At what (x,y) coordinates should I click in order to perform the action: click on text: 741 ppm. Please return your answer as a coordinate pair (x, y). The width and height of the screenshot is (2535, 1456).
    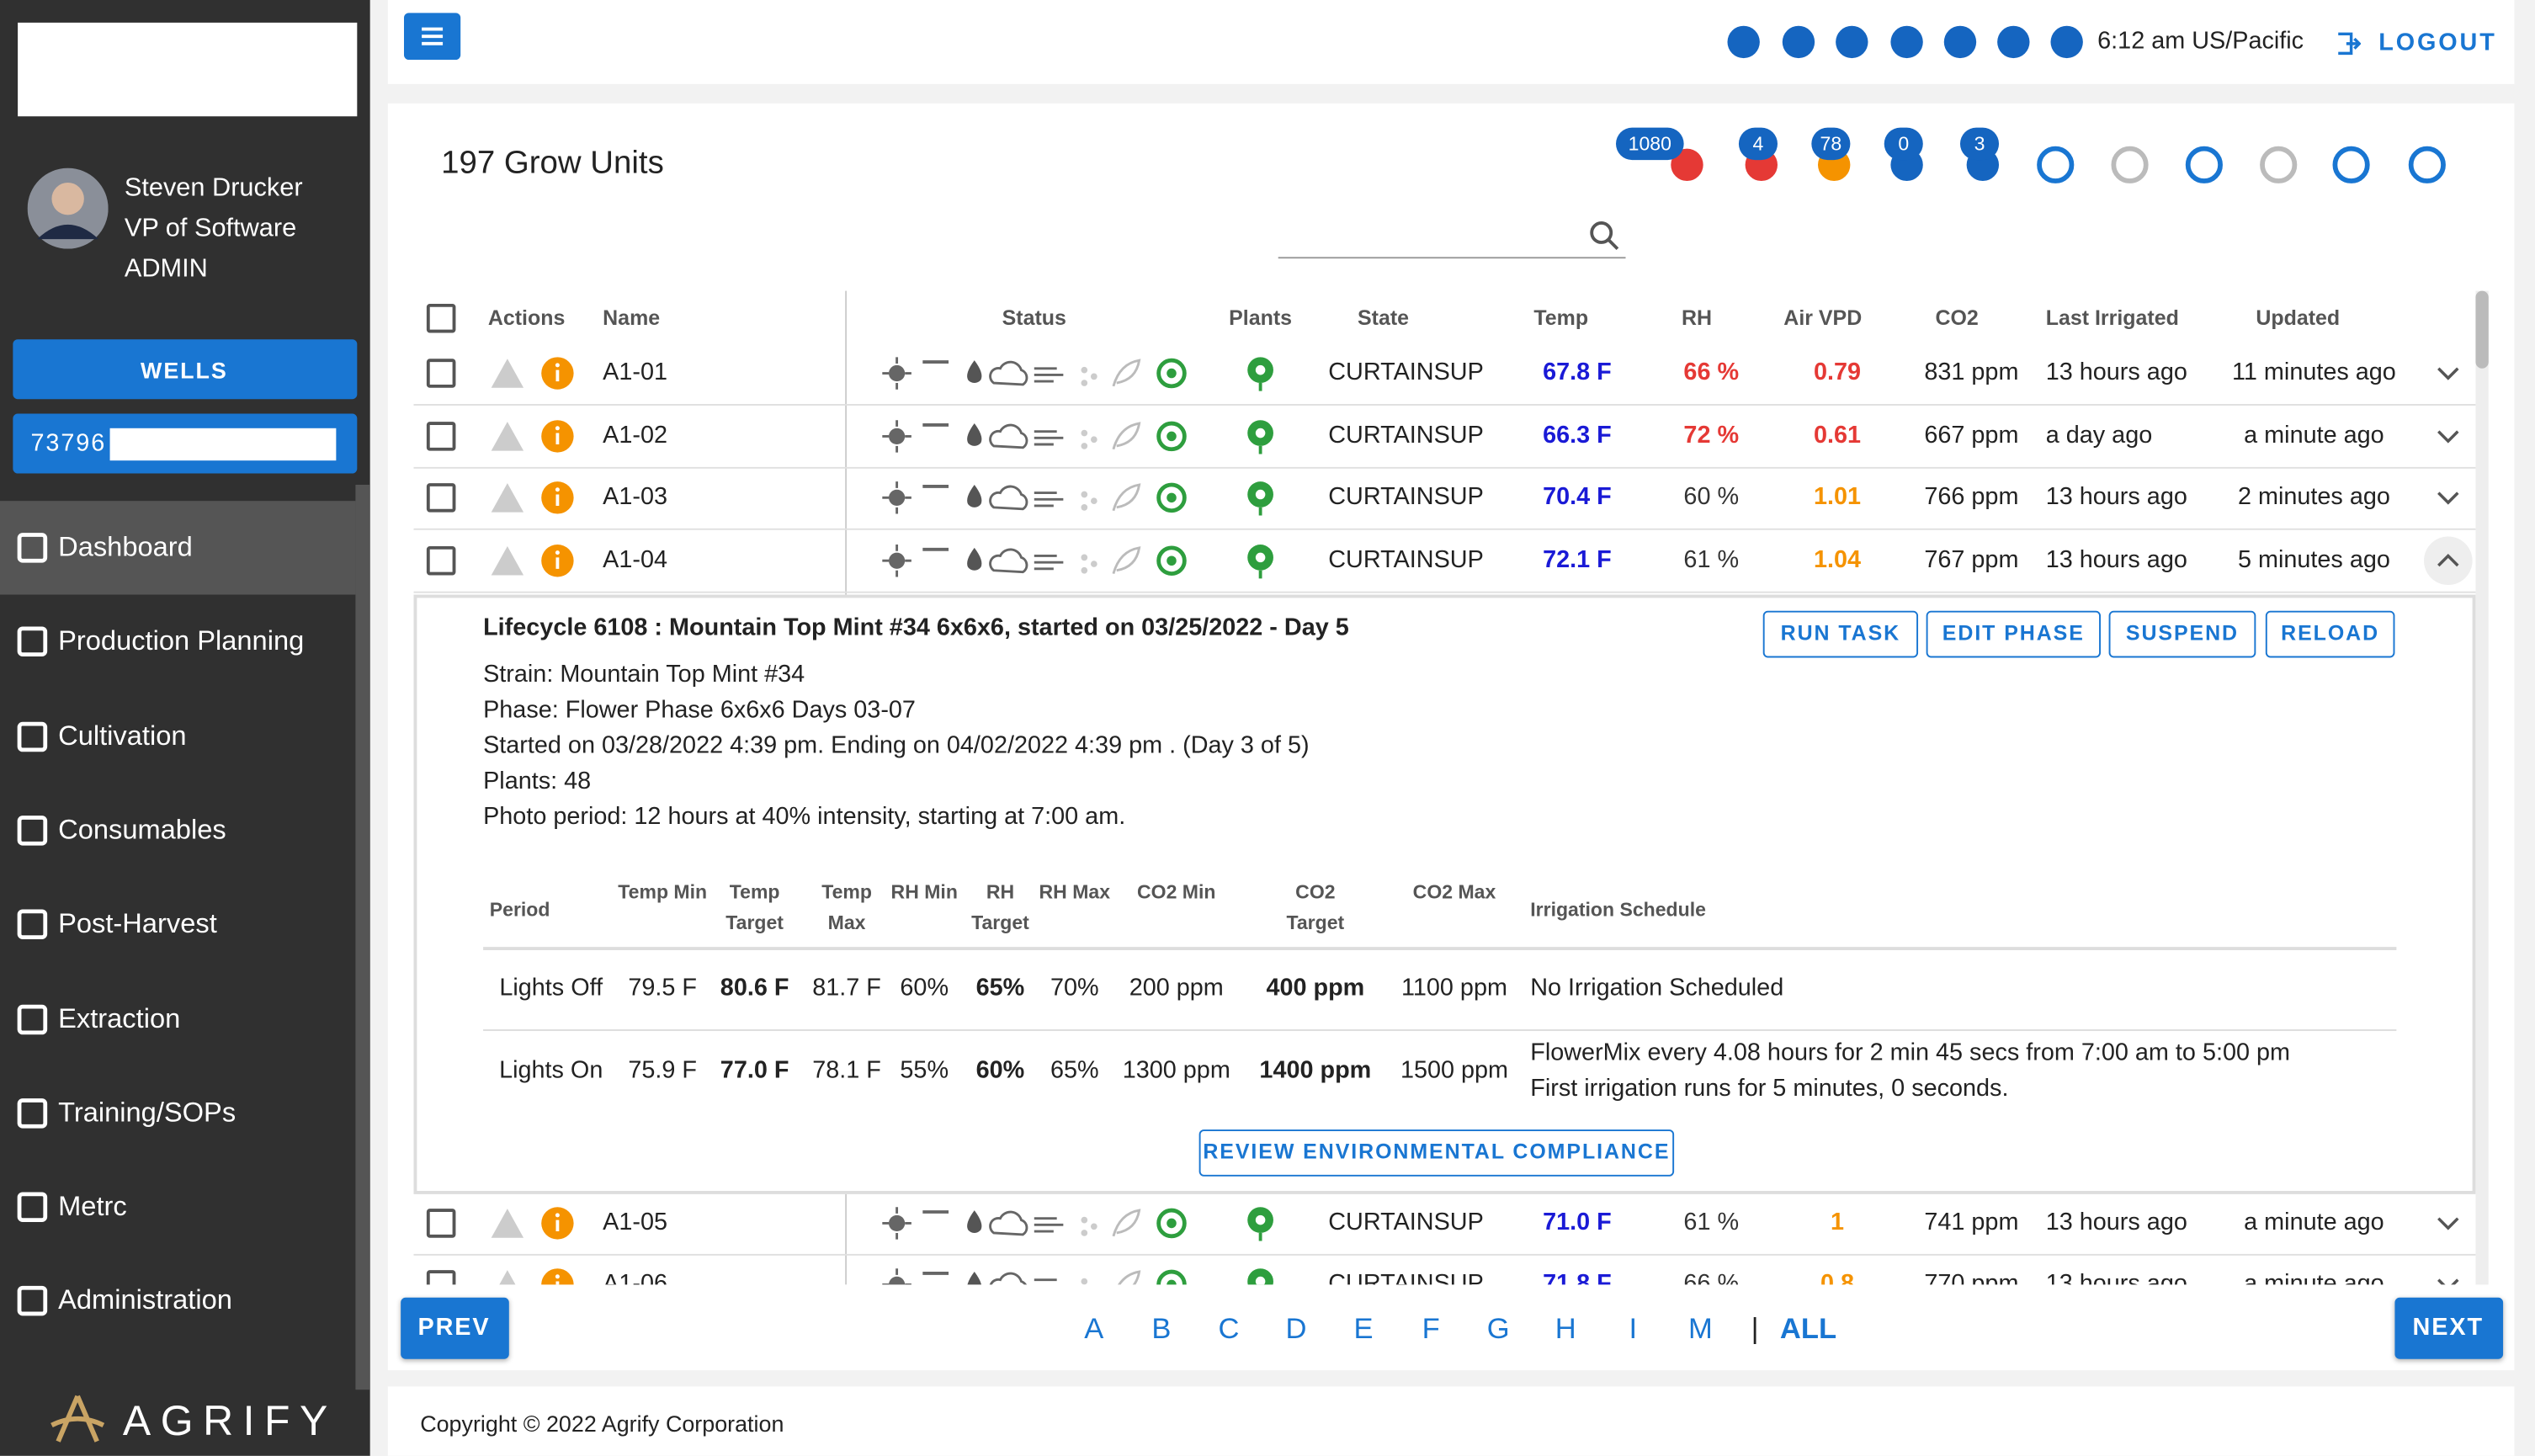
    Looking at the image, I should click on (1971, 1222).